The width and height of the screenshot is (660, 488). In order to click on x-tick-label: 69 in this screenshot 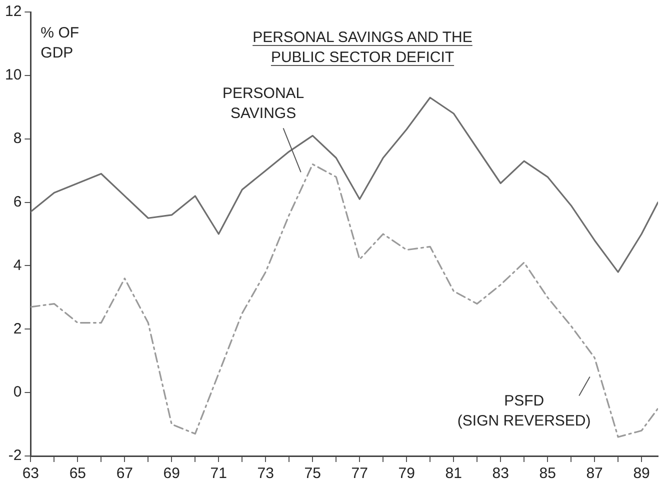, I will do `click(171, 473)`.